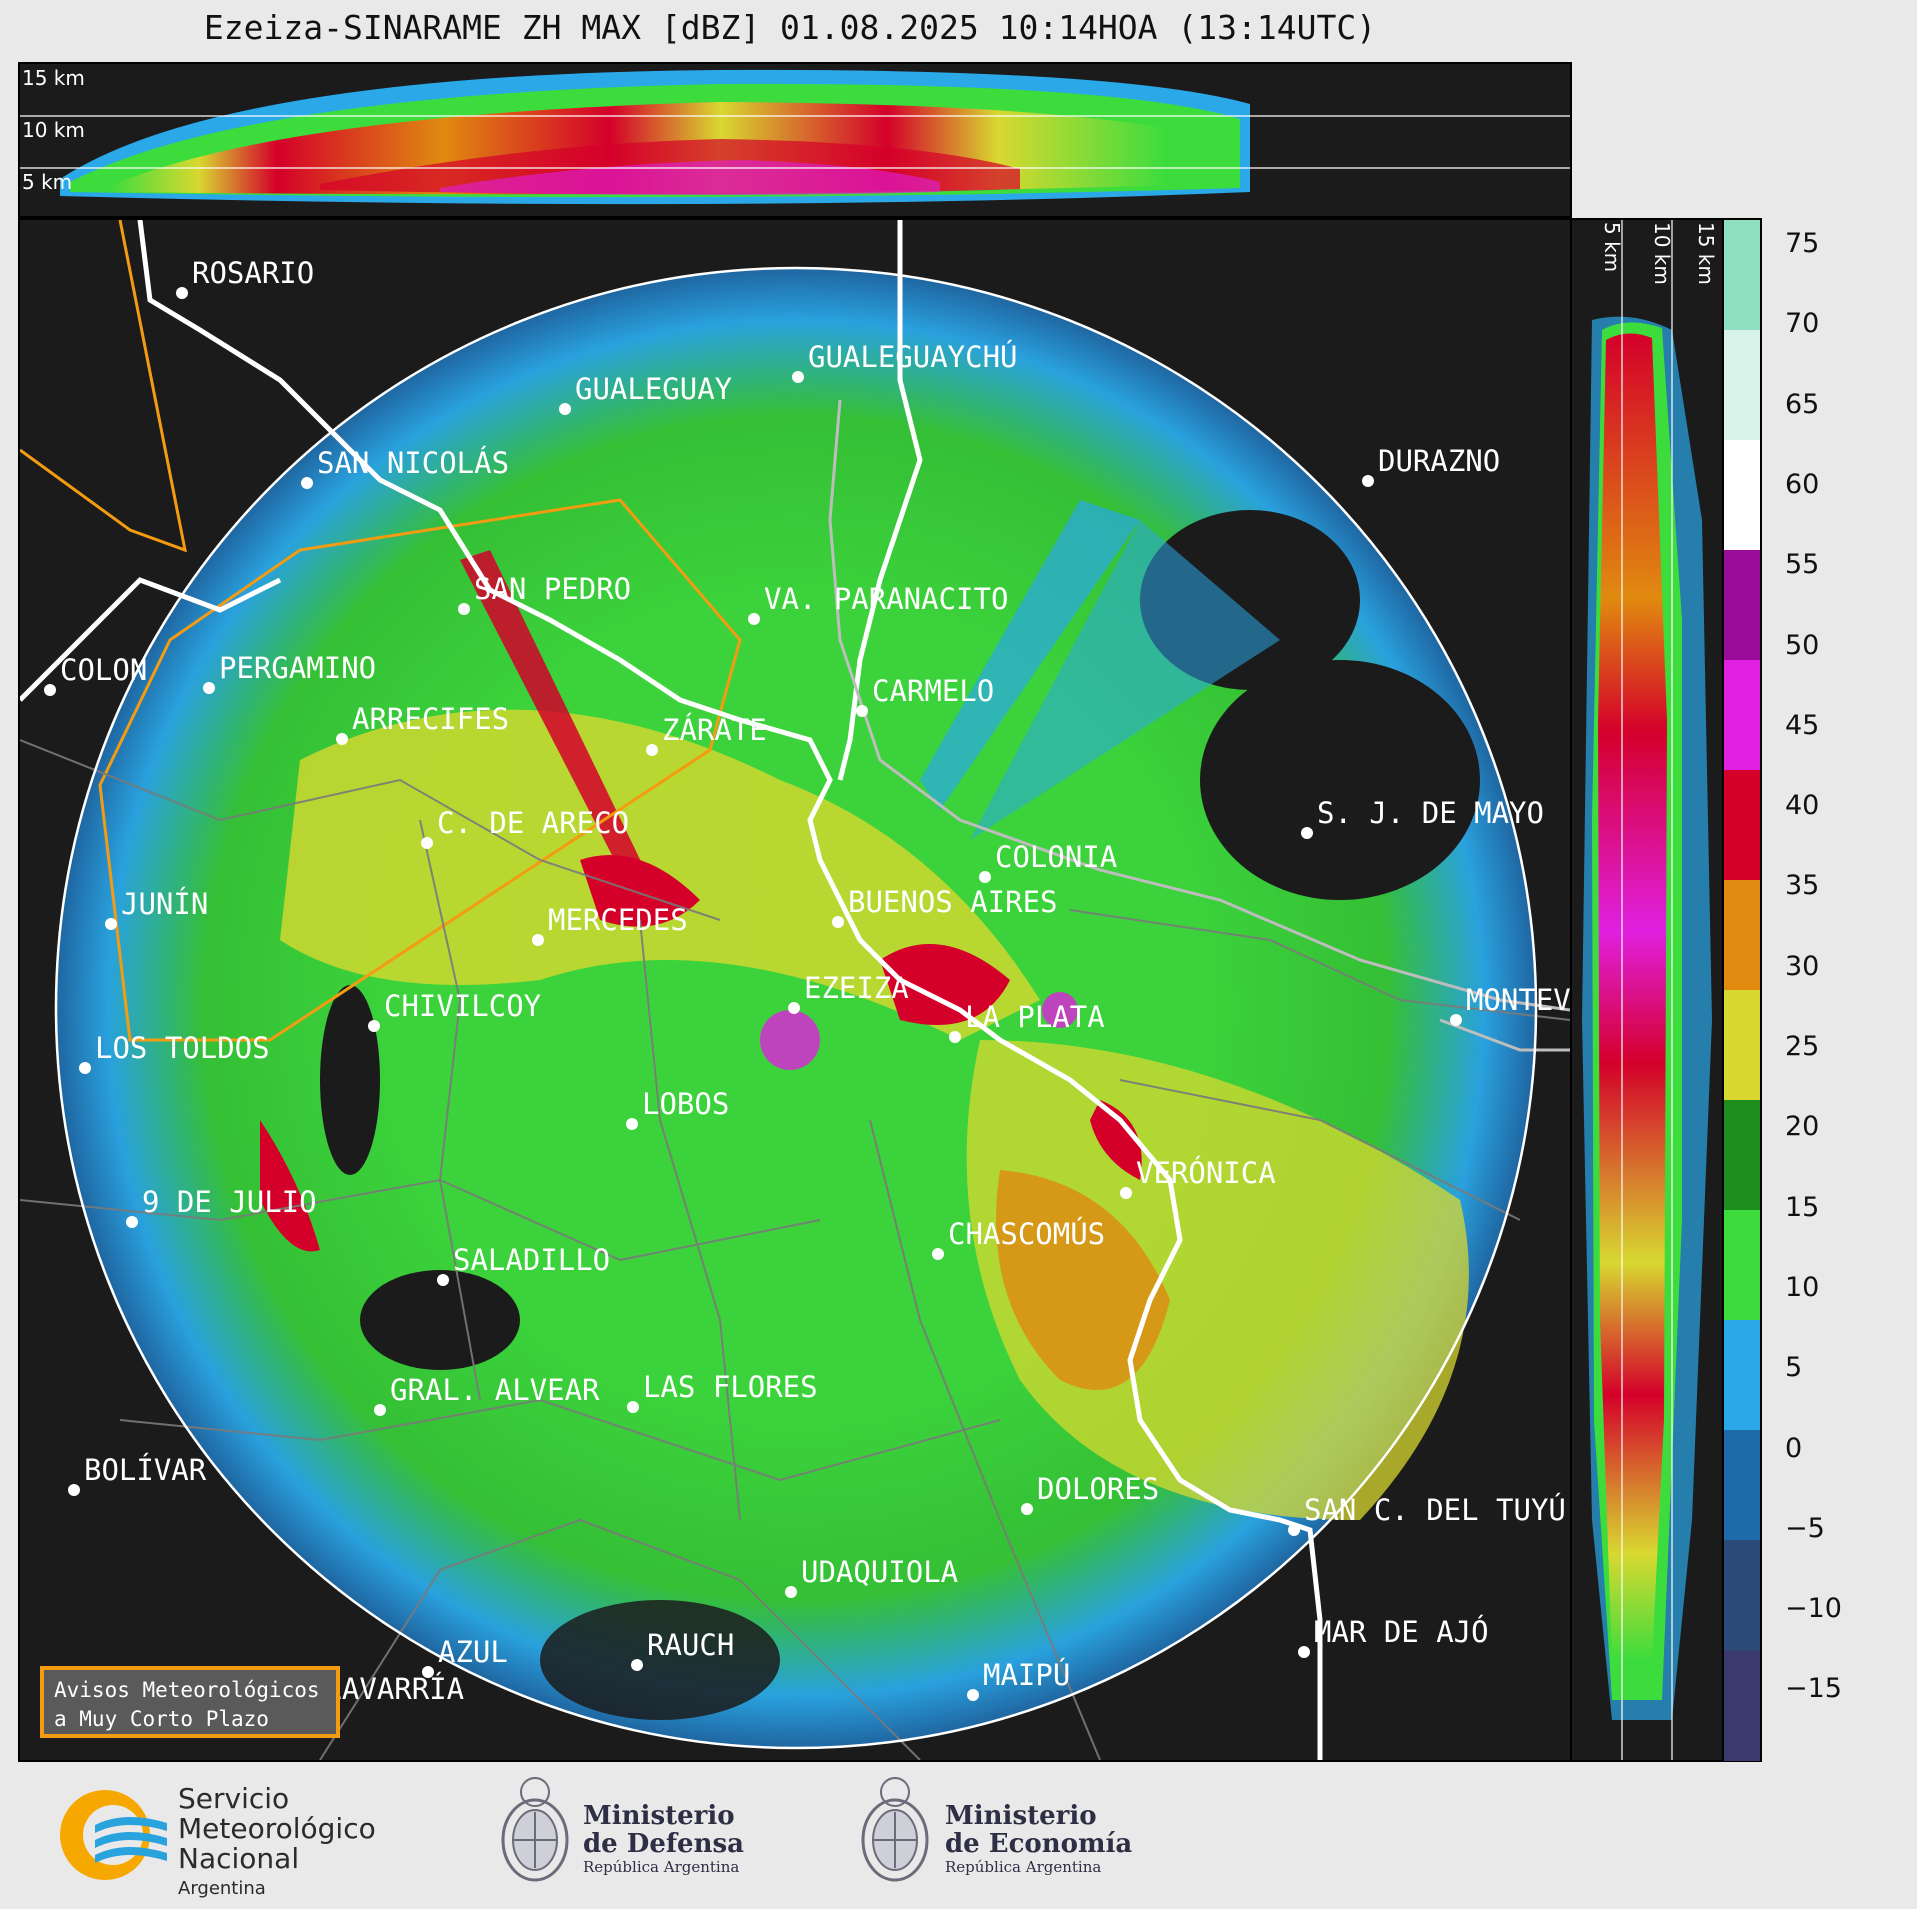  I want to click on colorbar-tick-label: 50, so click(1802, 645).